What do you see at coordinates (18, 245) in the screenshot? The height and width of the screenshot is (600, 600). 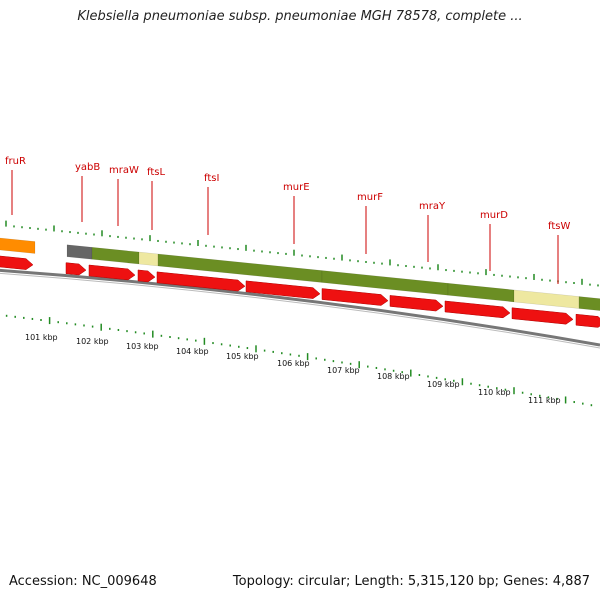 I see `fruR-feature` at bounding box center [18, 245].